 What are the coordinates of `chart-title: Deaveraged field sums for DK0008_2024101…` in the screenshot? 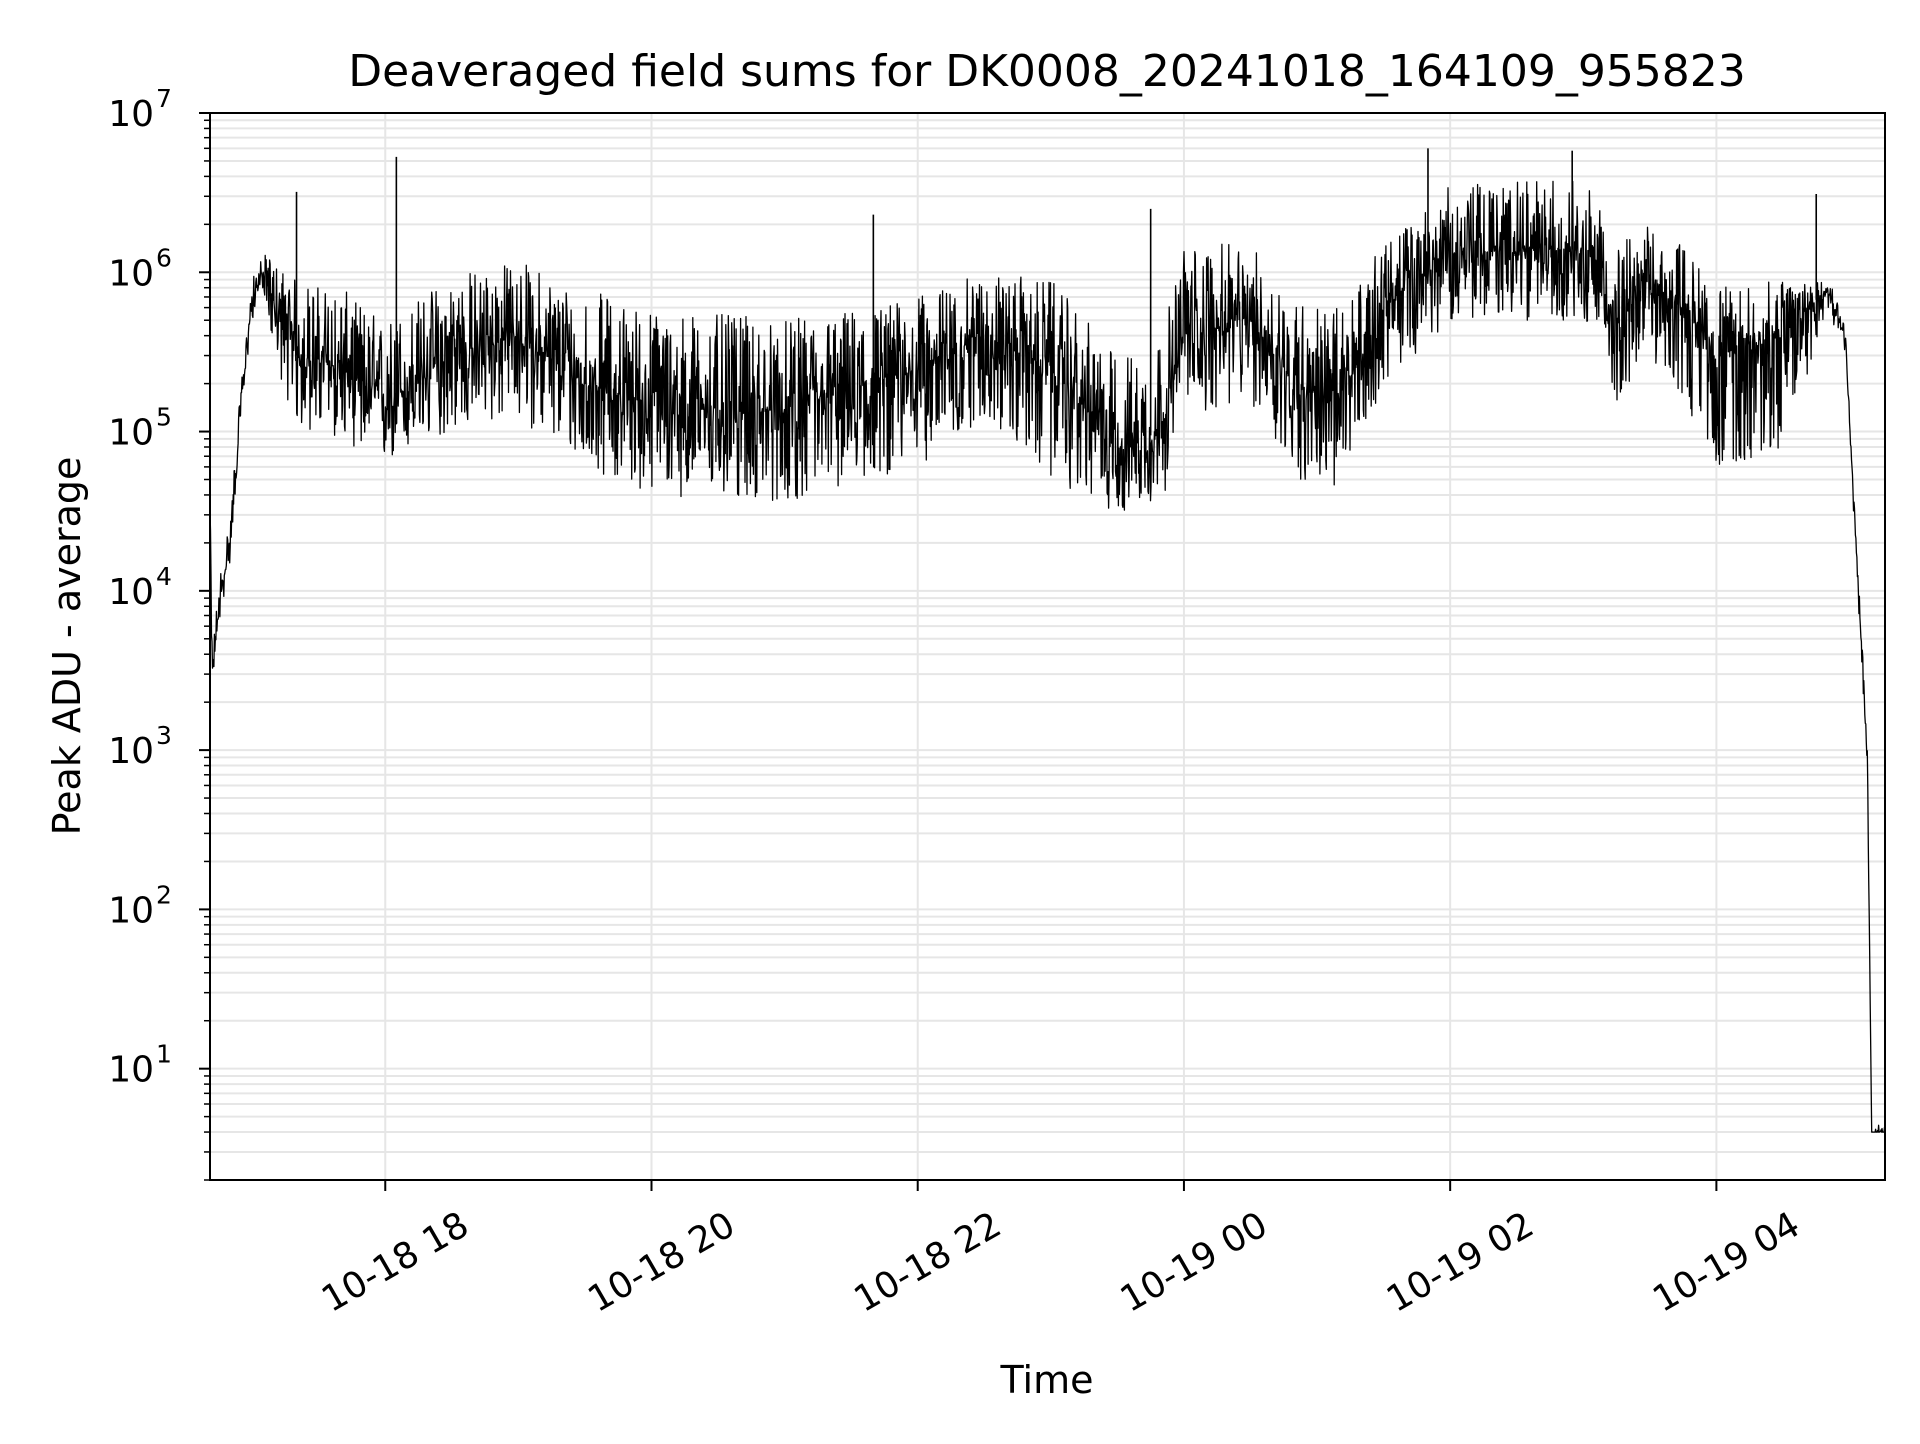 It's located at (1047, 71).